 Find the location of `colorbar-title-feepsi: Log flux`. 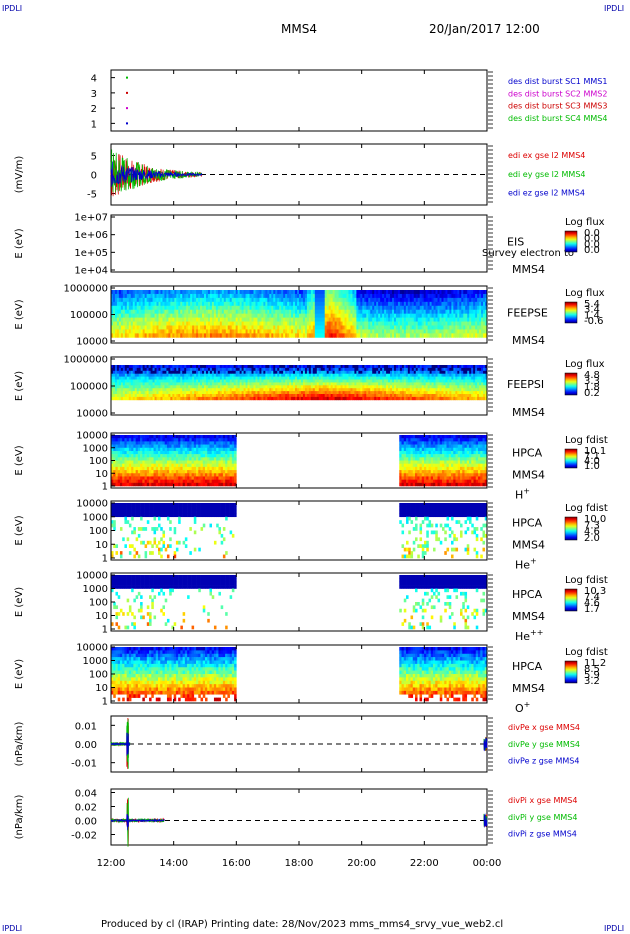

colorbar-title-feepsi: Log flux is located at coordinates (585, 364).